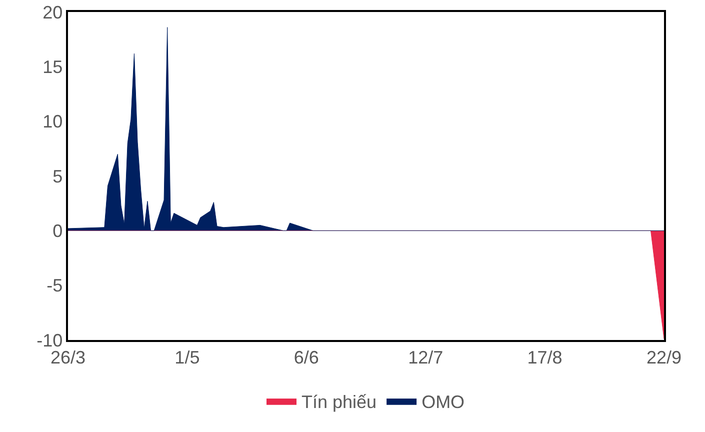 The height and width of the screenshot is (432, 705). Describe the element at coordinates (187, 357) in the screenshot. I see `x-tick-label: 1/5` at that location.